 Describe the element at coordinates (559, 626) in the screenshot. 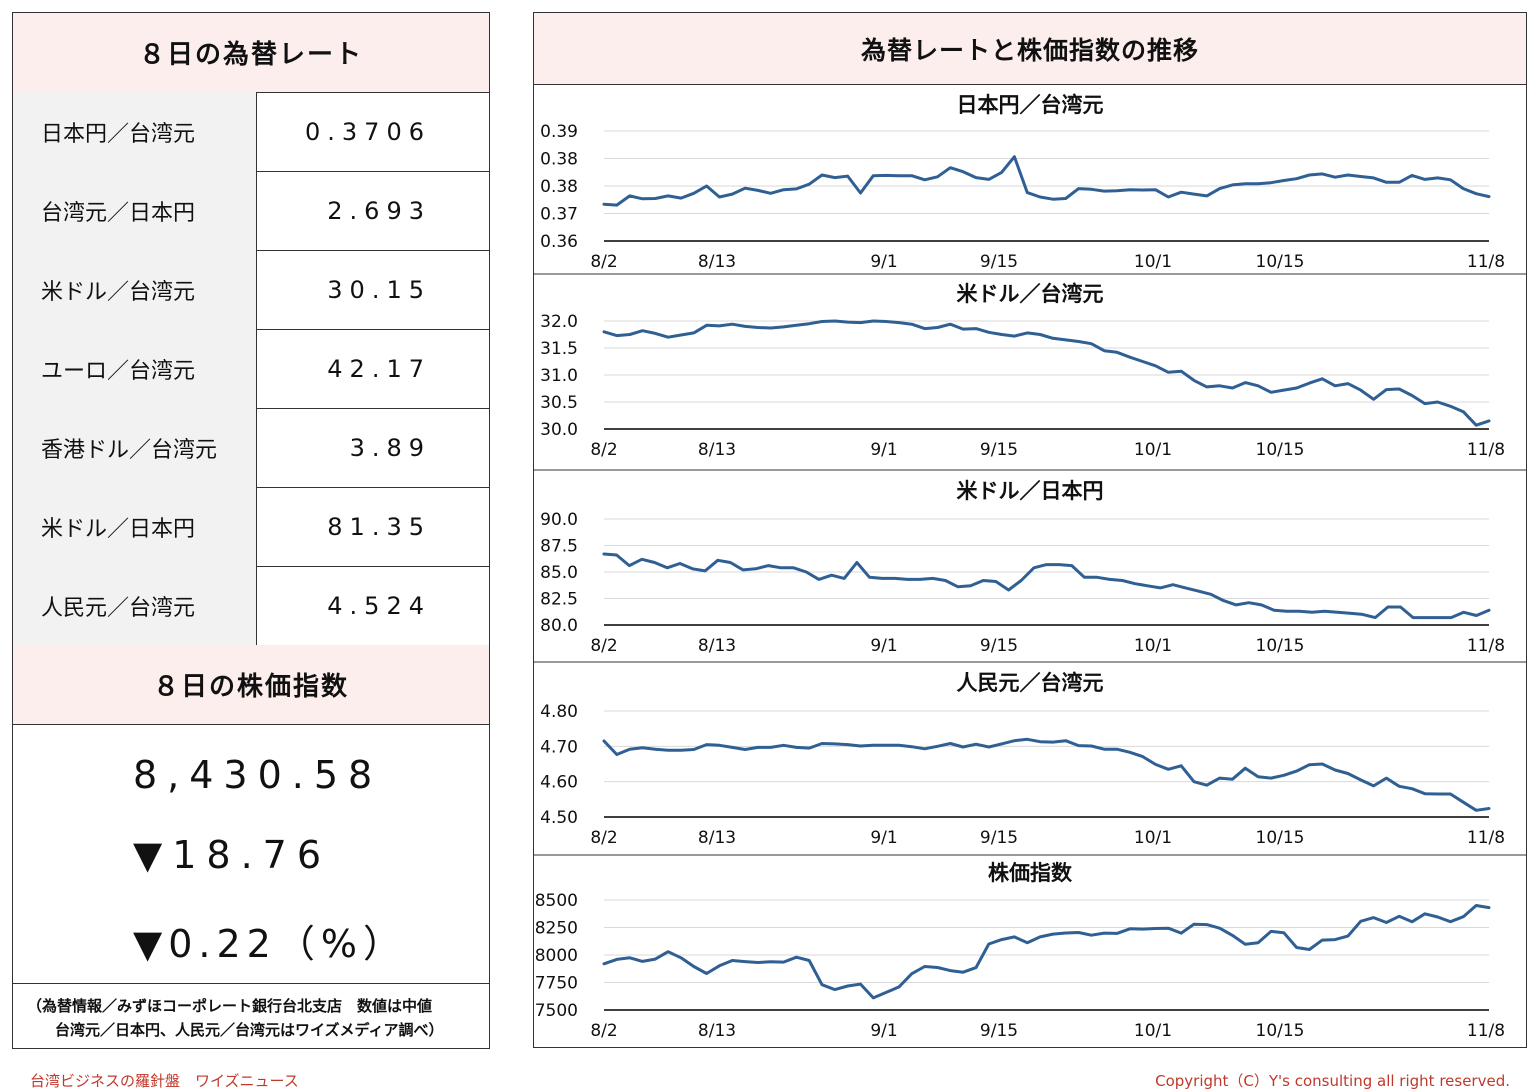

I see `y-tick-label: 80.0` at that location.